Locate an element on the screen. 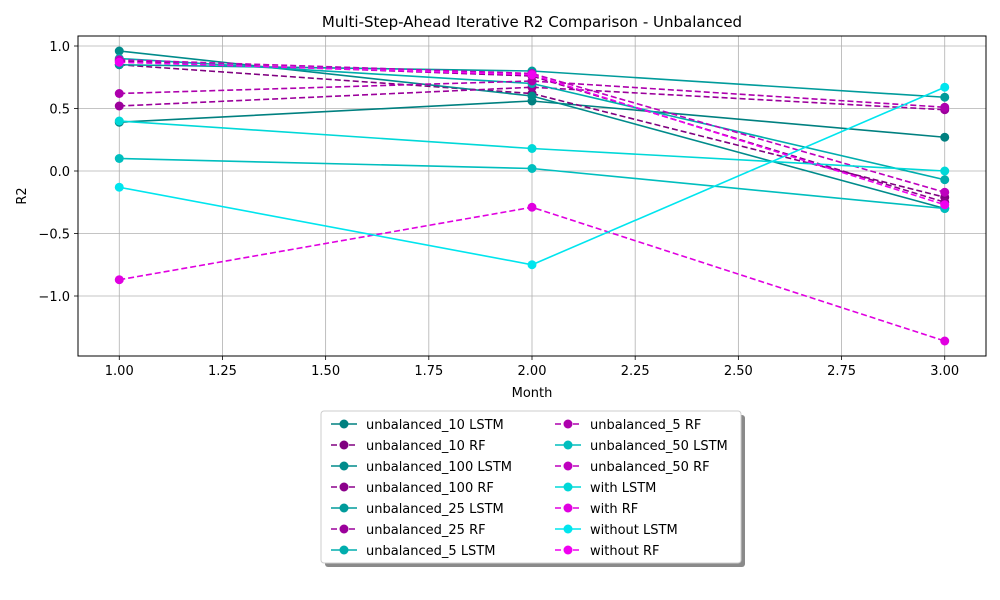 This screenshot has height=600, width=1000. legend-entry: unbalanced_5 RF is located at coordinates (628, 425).